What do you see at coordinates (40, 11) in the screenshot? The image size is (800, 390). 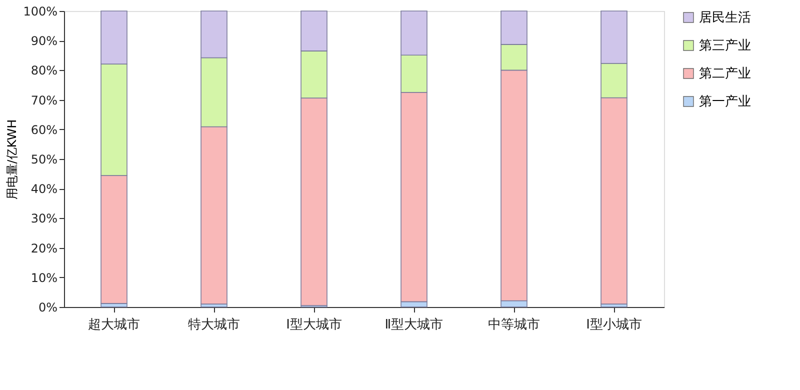 I see `y-tick-label: 100%` at bounding box center [40, 11].